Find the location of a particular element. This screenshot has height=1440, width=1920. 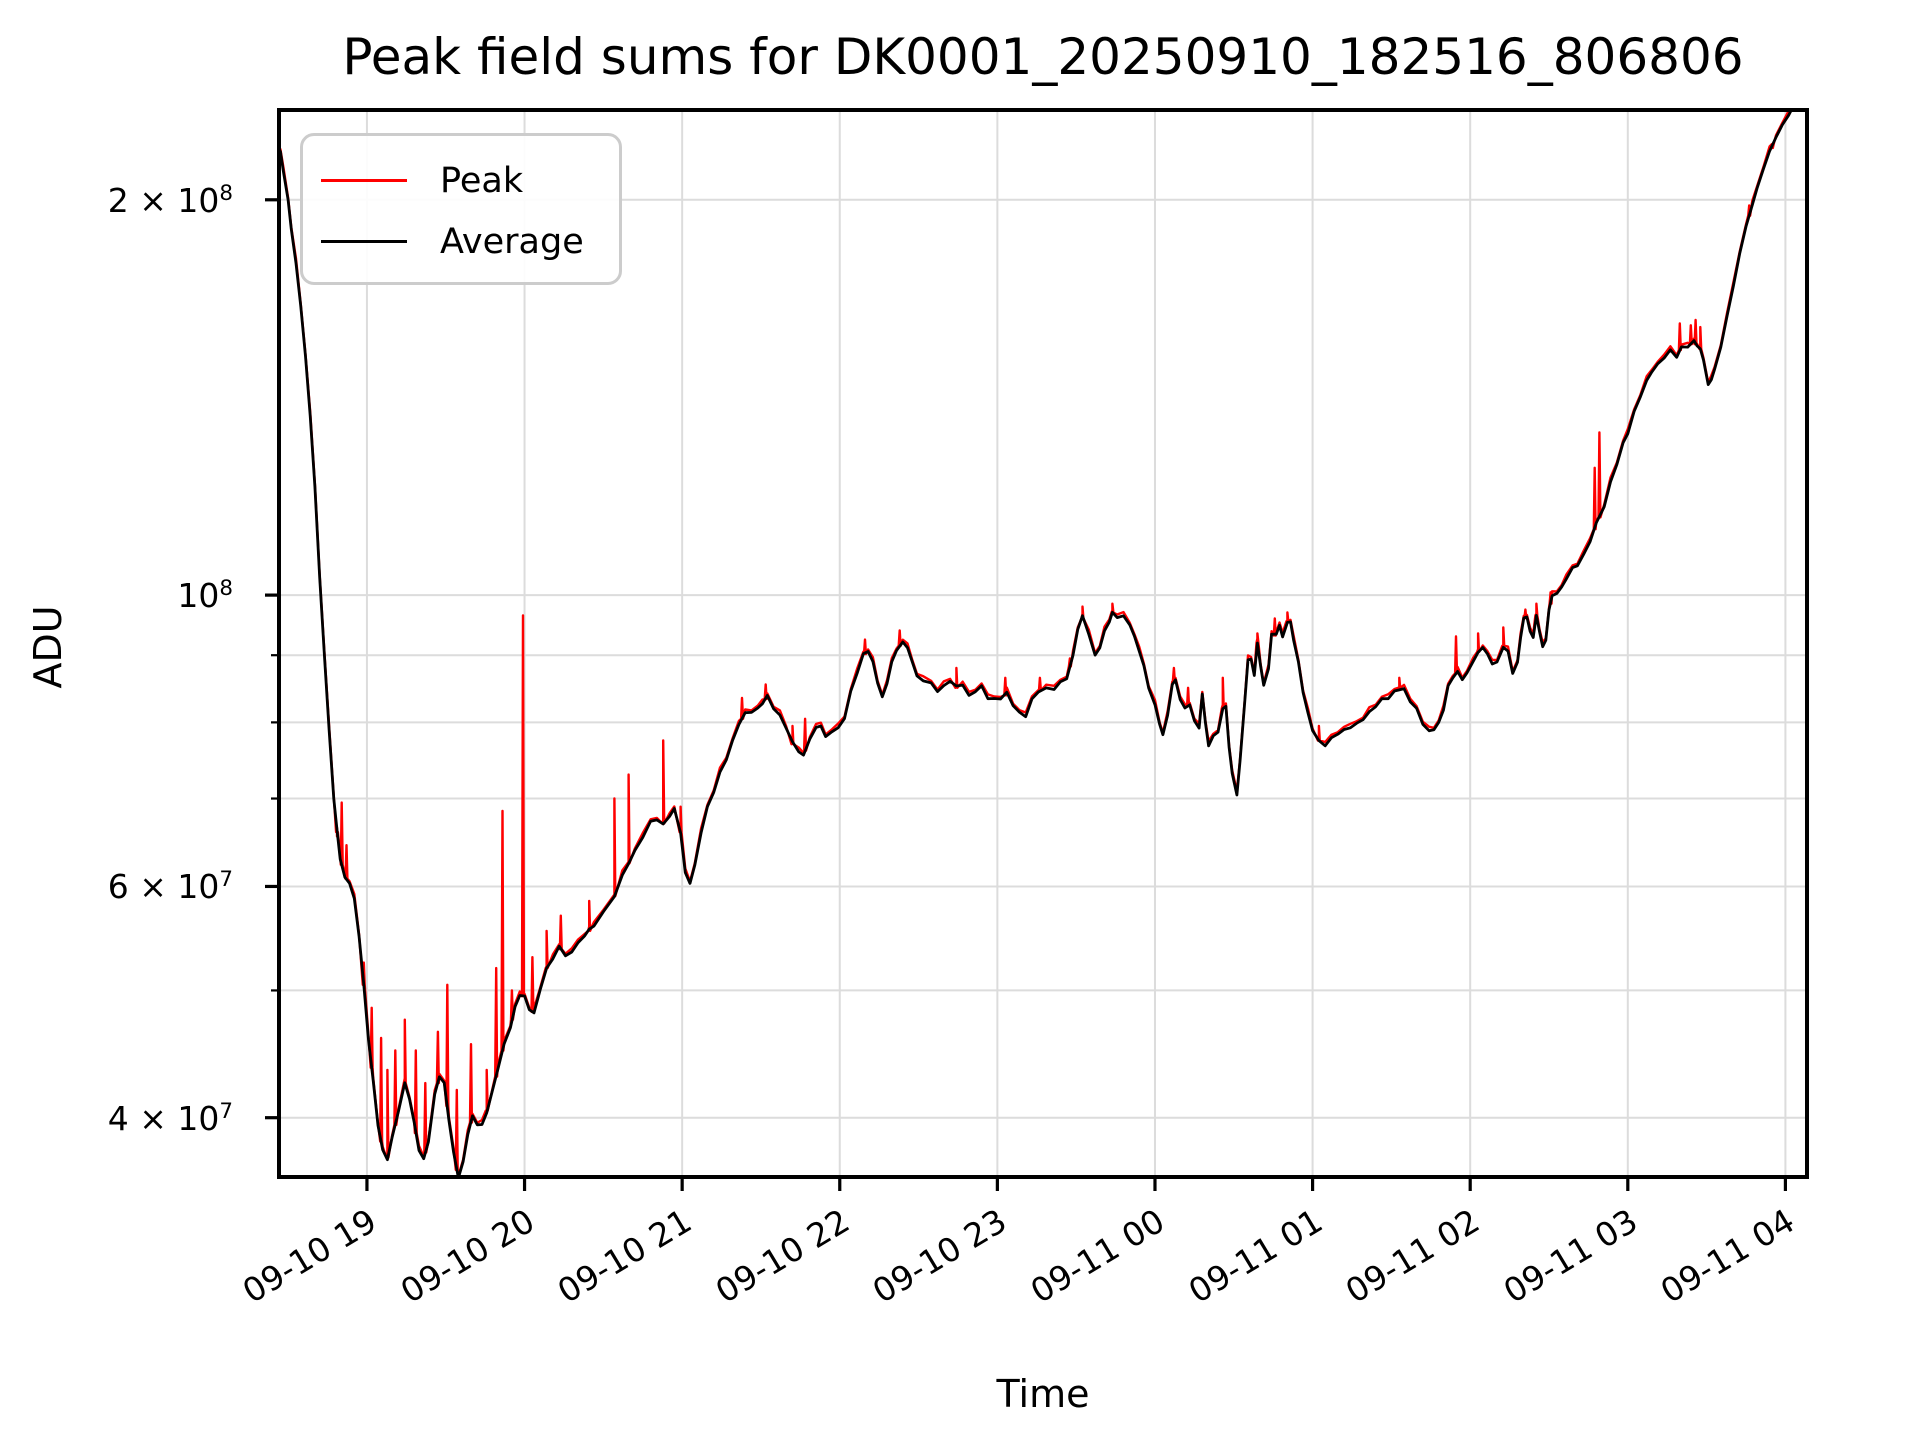

y-tick-label: 108 is located at coordinates (205, 596).